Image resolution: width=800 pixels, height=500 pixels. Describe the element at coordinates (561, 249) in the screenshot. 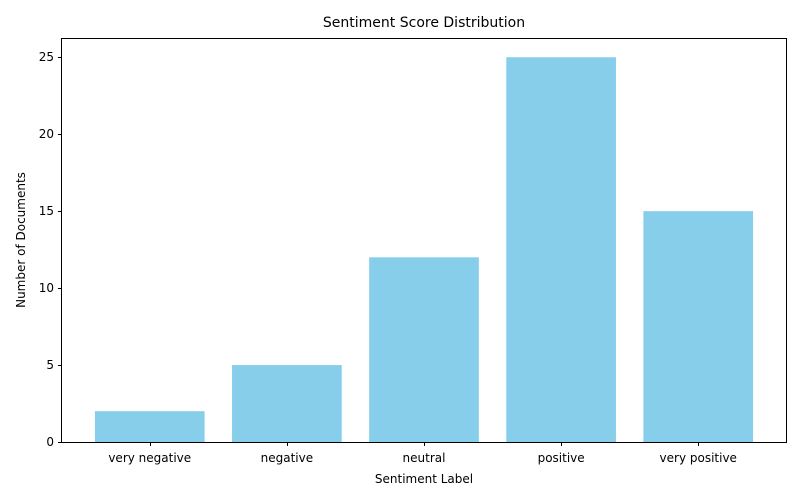

I see `bar-positive` at that location.